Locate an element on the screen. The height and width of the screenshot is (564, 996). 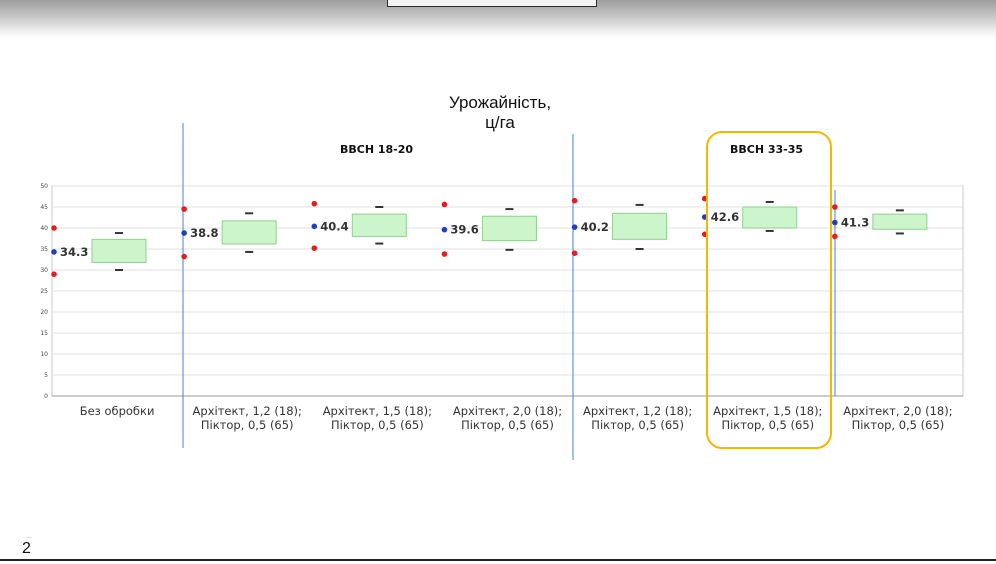
bottom-rule is located at coordinates (498, 560).